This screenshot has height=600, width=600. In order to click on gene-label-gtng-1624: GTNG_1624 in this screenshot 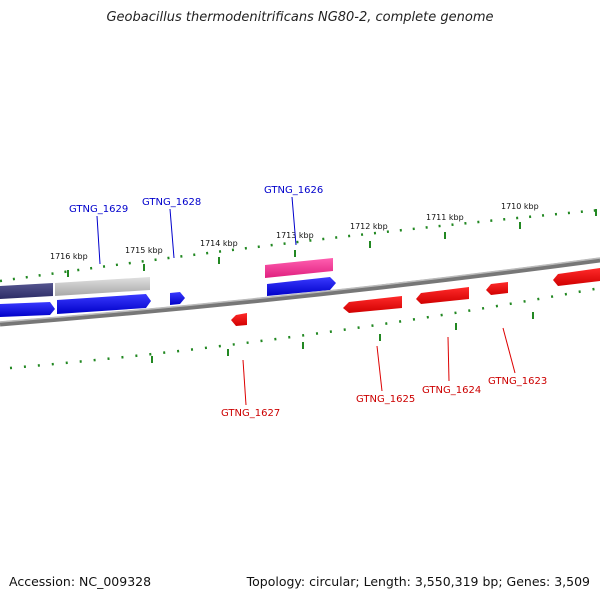, I will do `click(451, 390)`.